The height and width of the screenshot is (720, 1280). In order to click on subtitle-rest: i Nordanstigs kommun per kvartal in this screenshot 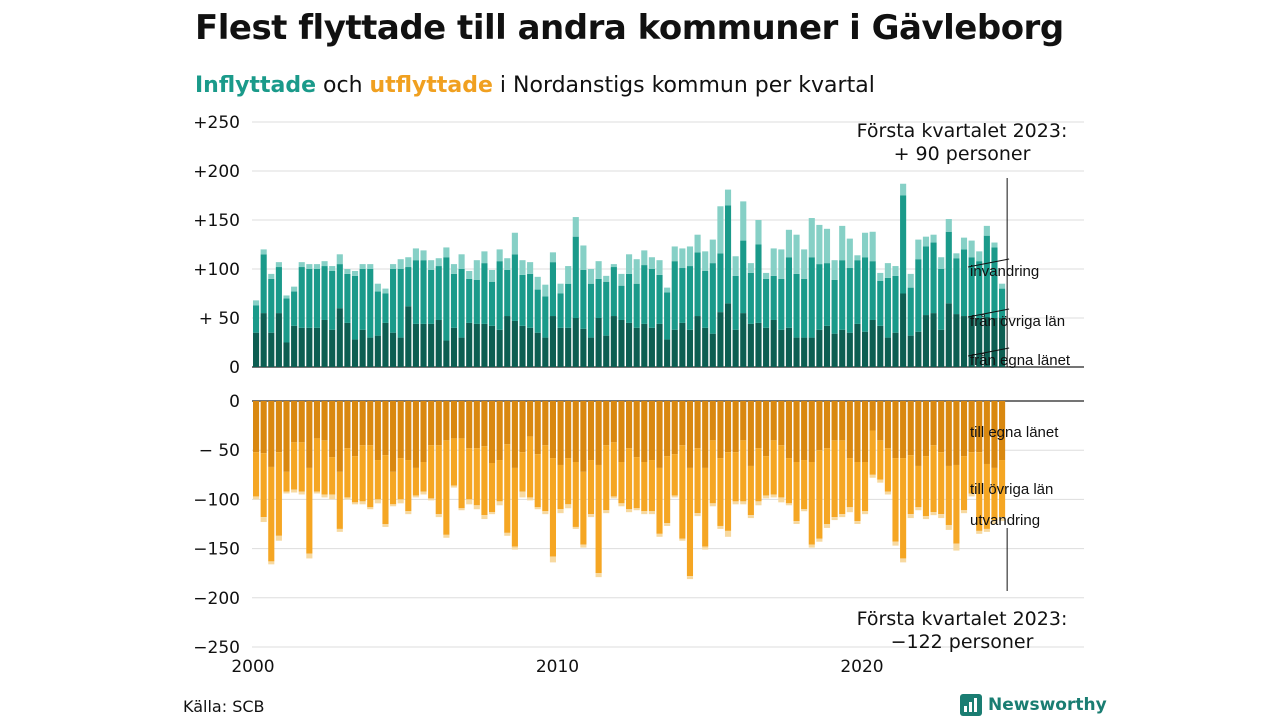, I will do `click(683, 85)`.